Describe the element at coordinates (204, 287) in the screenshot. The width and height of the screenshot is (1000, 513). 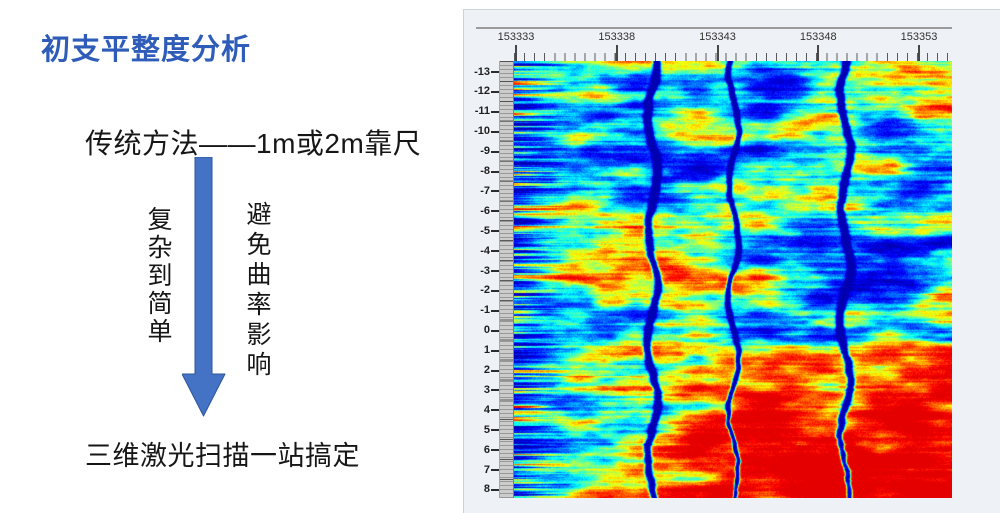
I see `down-arrow-icon` at that location.